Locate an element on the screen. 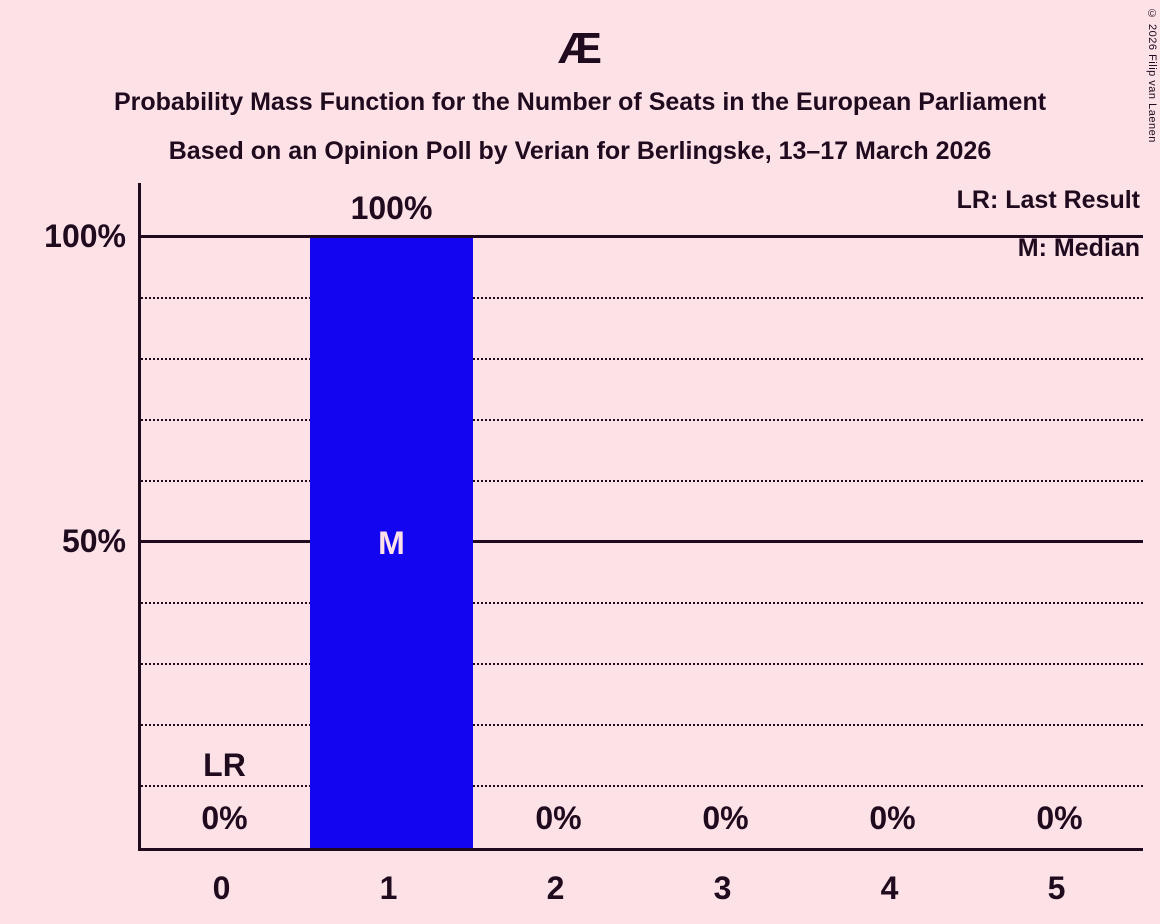 This screenshot has width=1160, height=924. x-tick-label-0: 0 is located at coordinates (221, 888).